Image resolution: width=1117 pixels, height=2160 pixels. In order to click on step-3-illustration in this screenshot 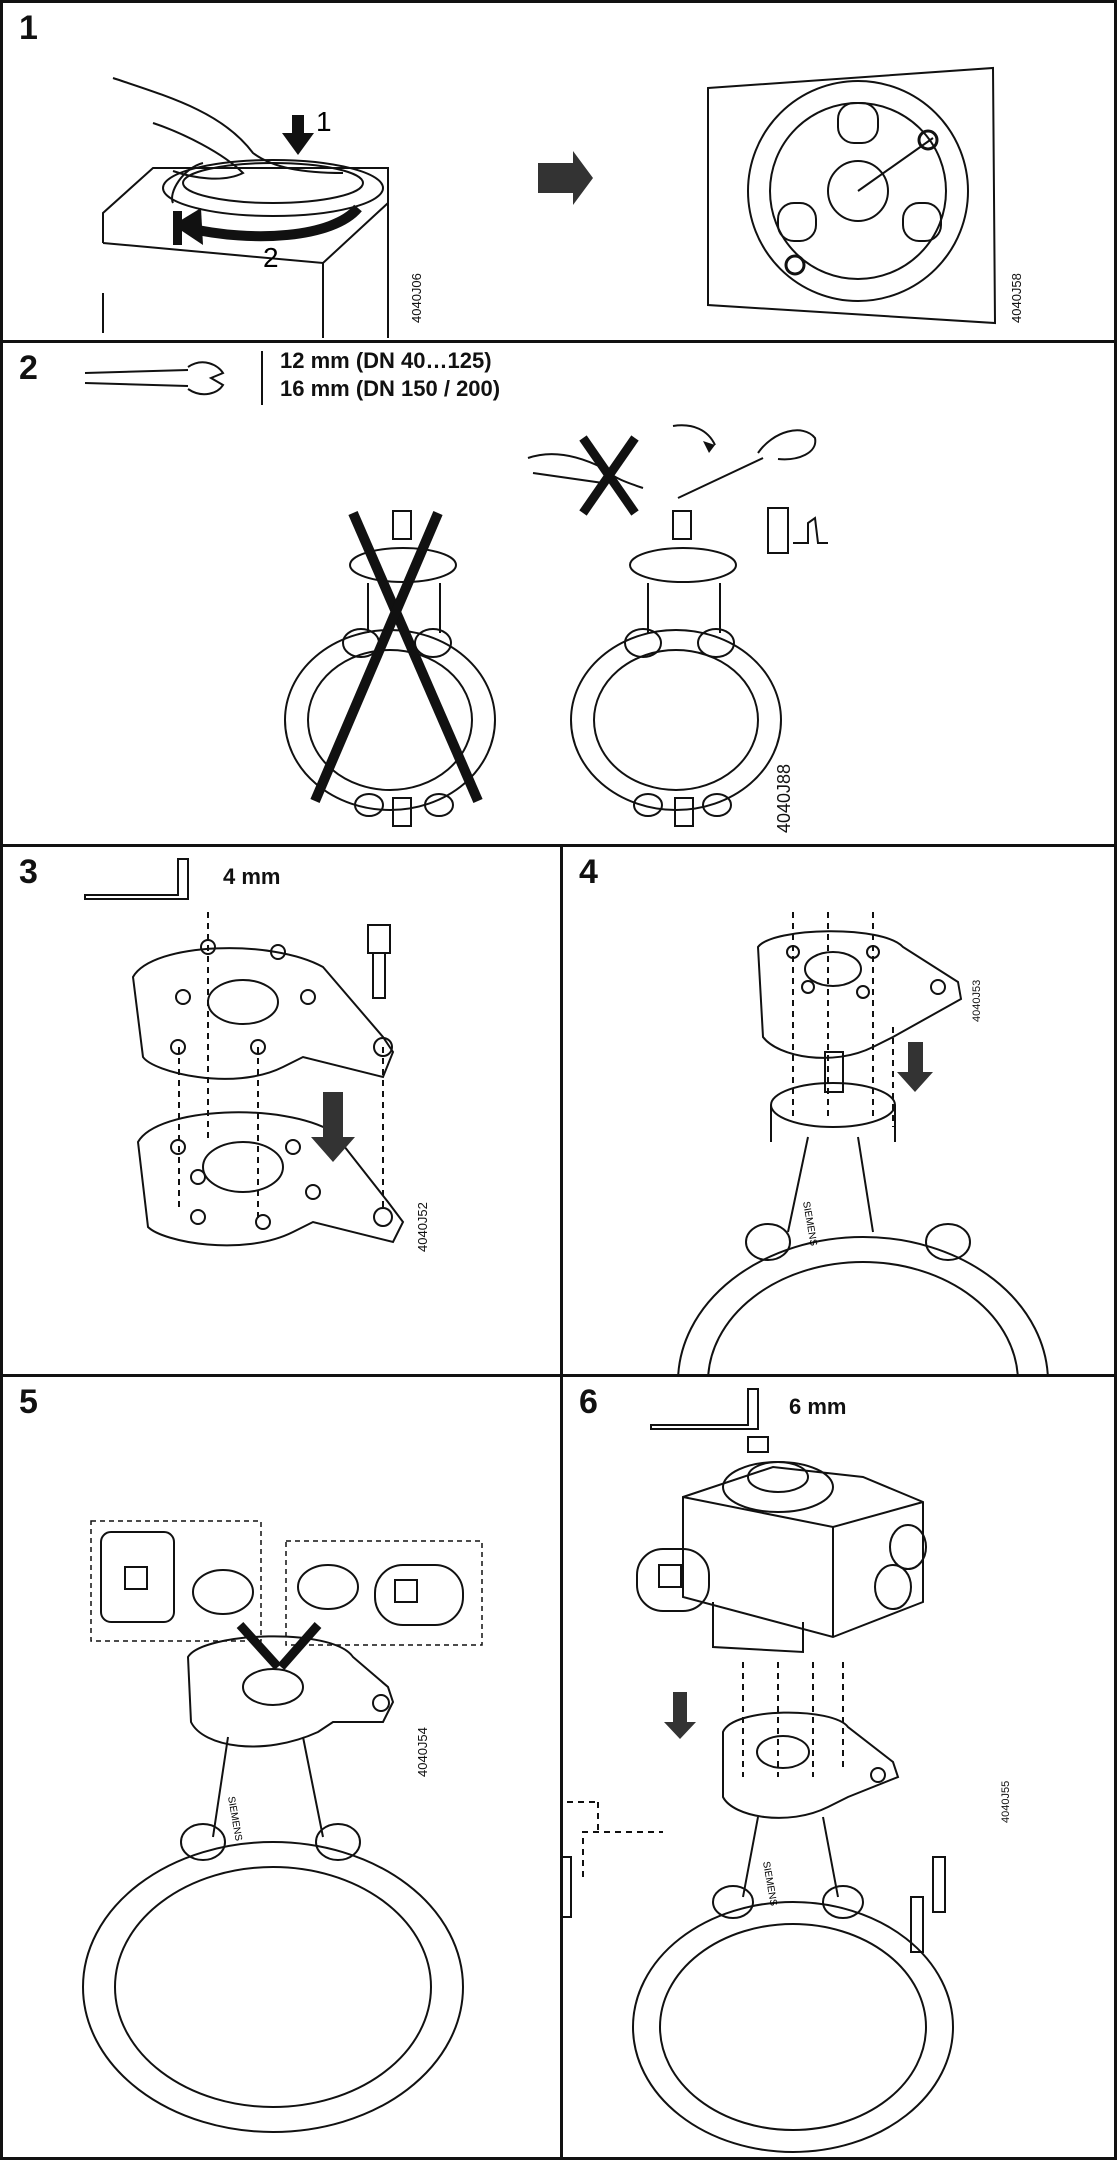, I will do `click(244, 1052)`.